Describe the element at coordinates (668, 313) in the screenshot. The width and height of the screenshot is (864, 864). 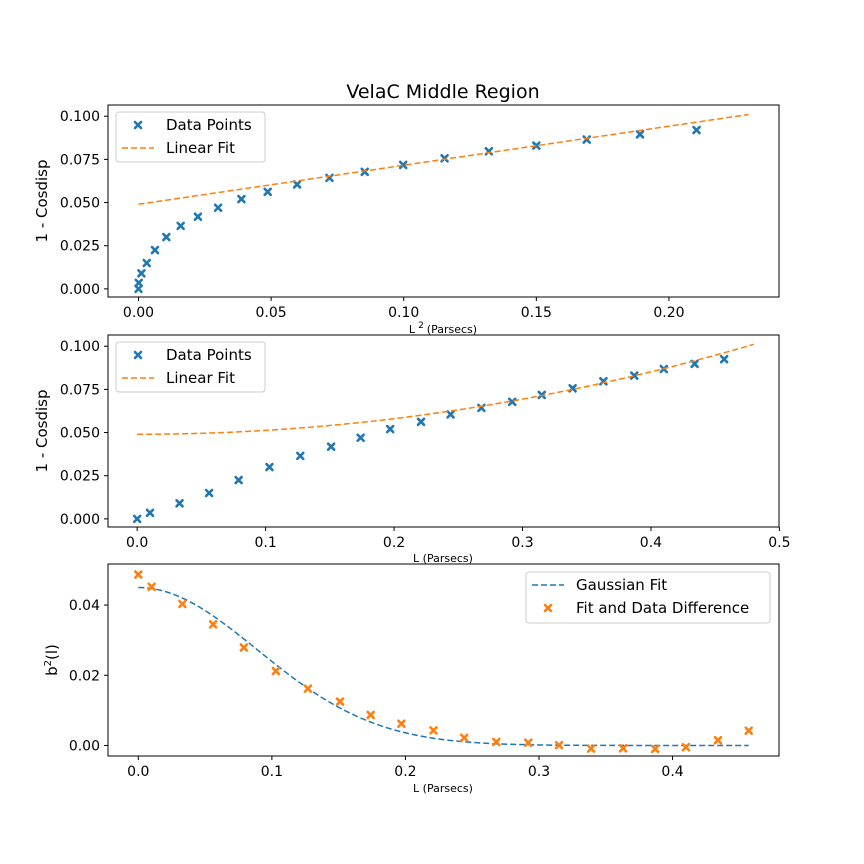
I see `panel-1-xtick-label: 0.20` at that location.